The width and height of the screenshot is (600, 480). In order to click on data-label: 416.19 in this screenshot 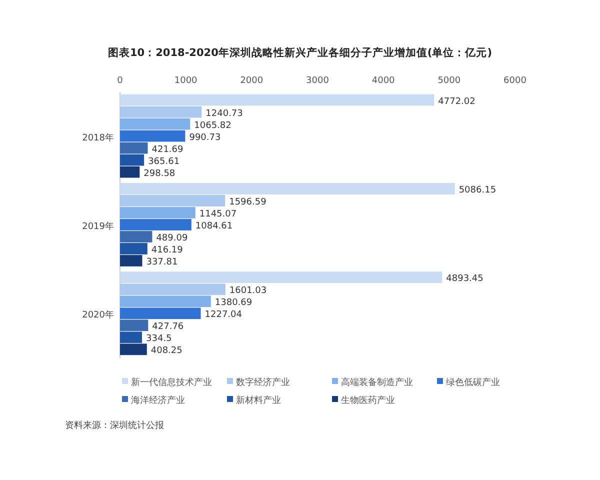, I will do `click(167, 251)`.